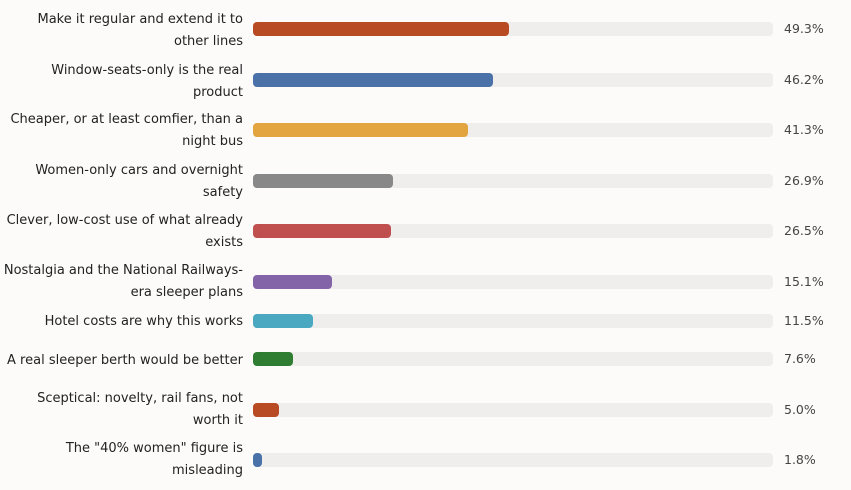  What do you see at coordinates (804, 28) in the screenshot?
I see `value-label: 49.3%` at bounding box center [804, 28].